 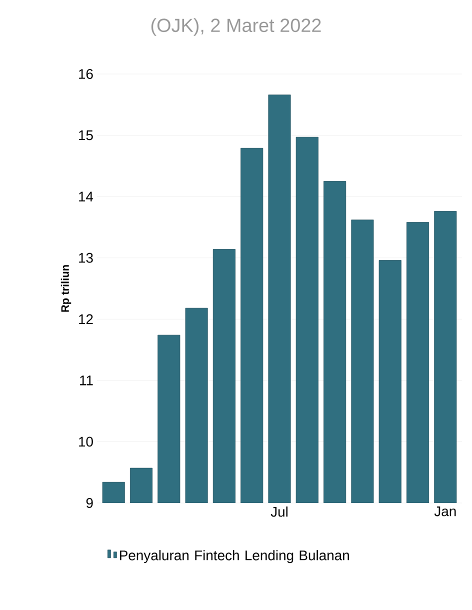 What do you see at coordinates (236, 27) in the screenshot?
I see `chart-title: (OJK), 2 Maret 2022` at bounding box center [236, 27].